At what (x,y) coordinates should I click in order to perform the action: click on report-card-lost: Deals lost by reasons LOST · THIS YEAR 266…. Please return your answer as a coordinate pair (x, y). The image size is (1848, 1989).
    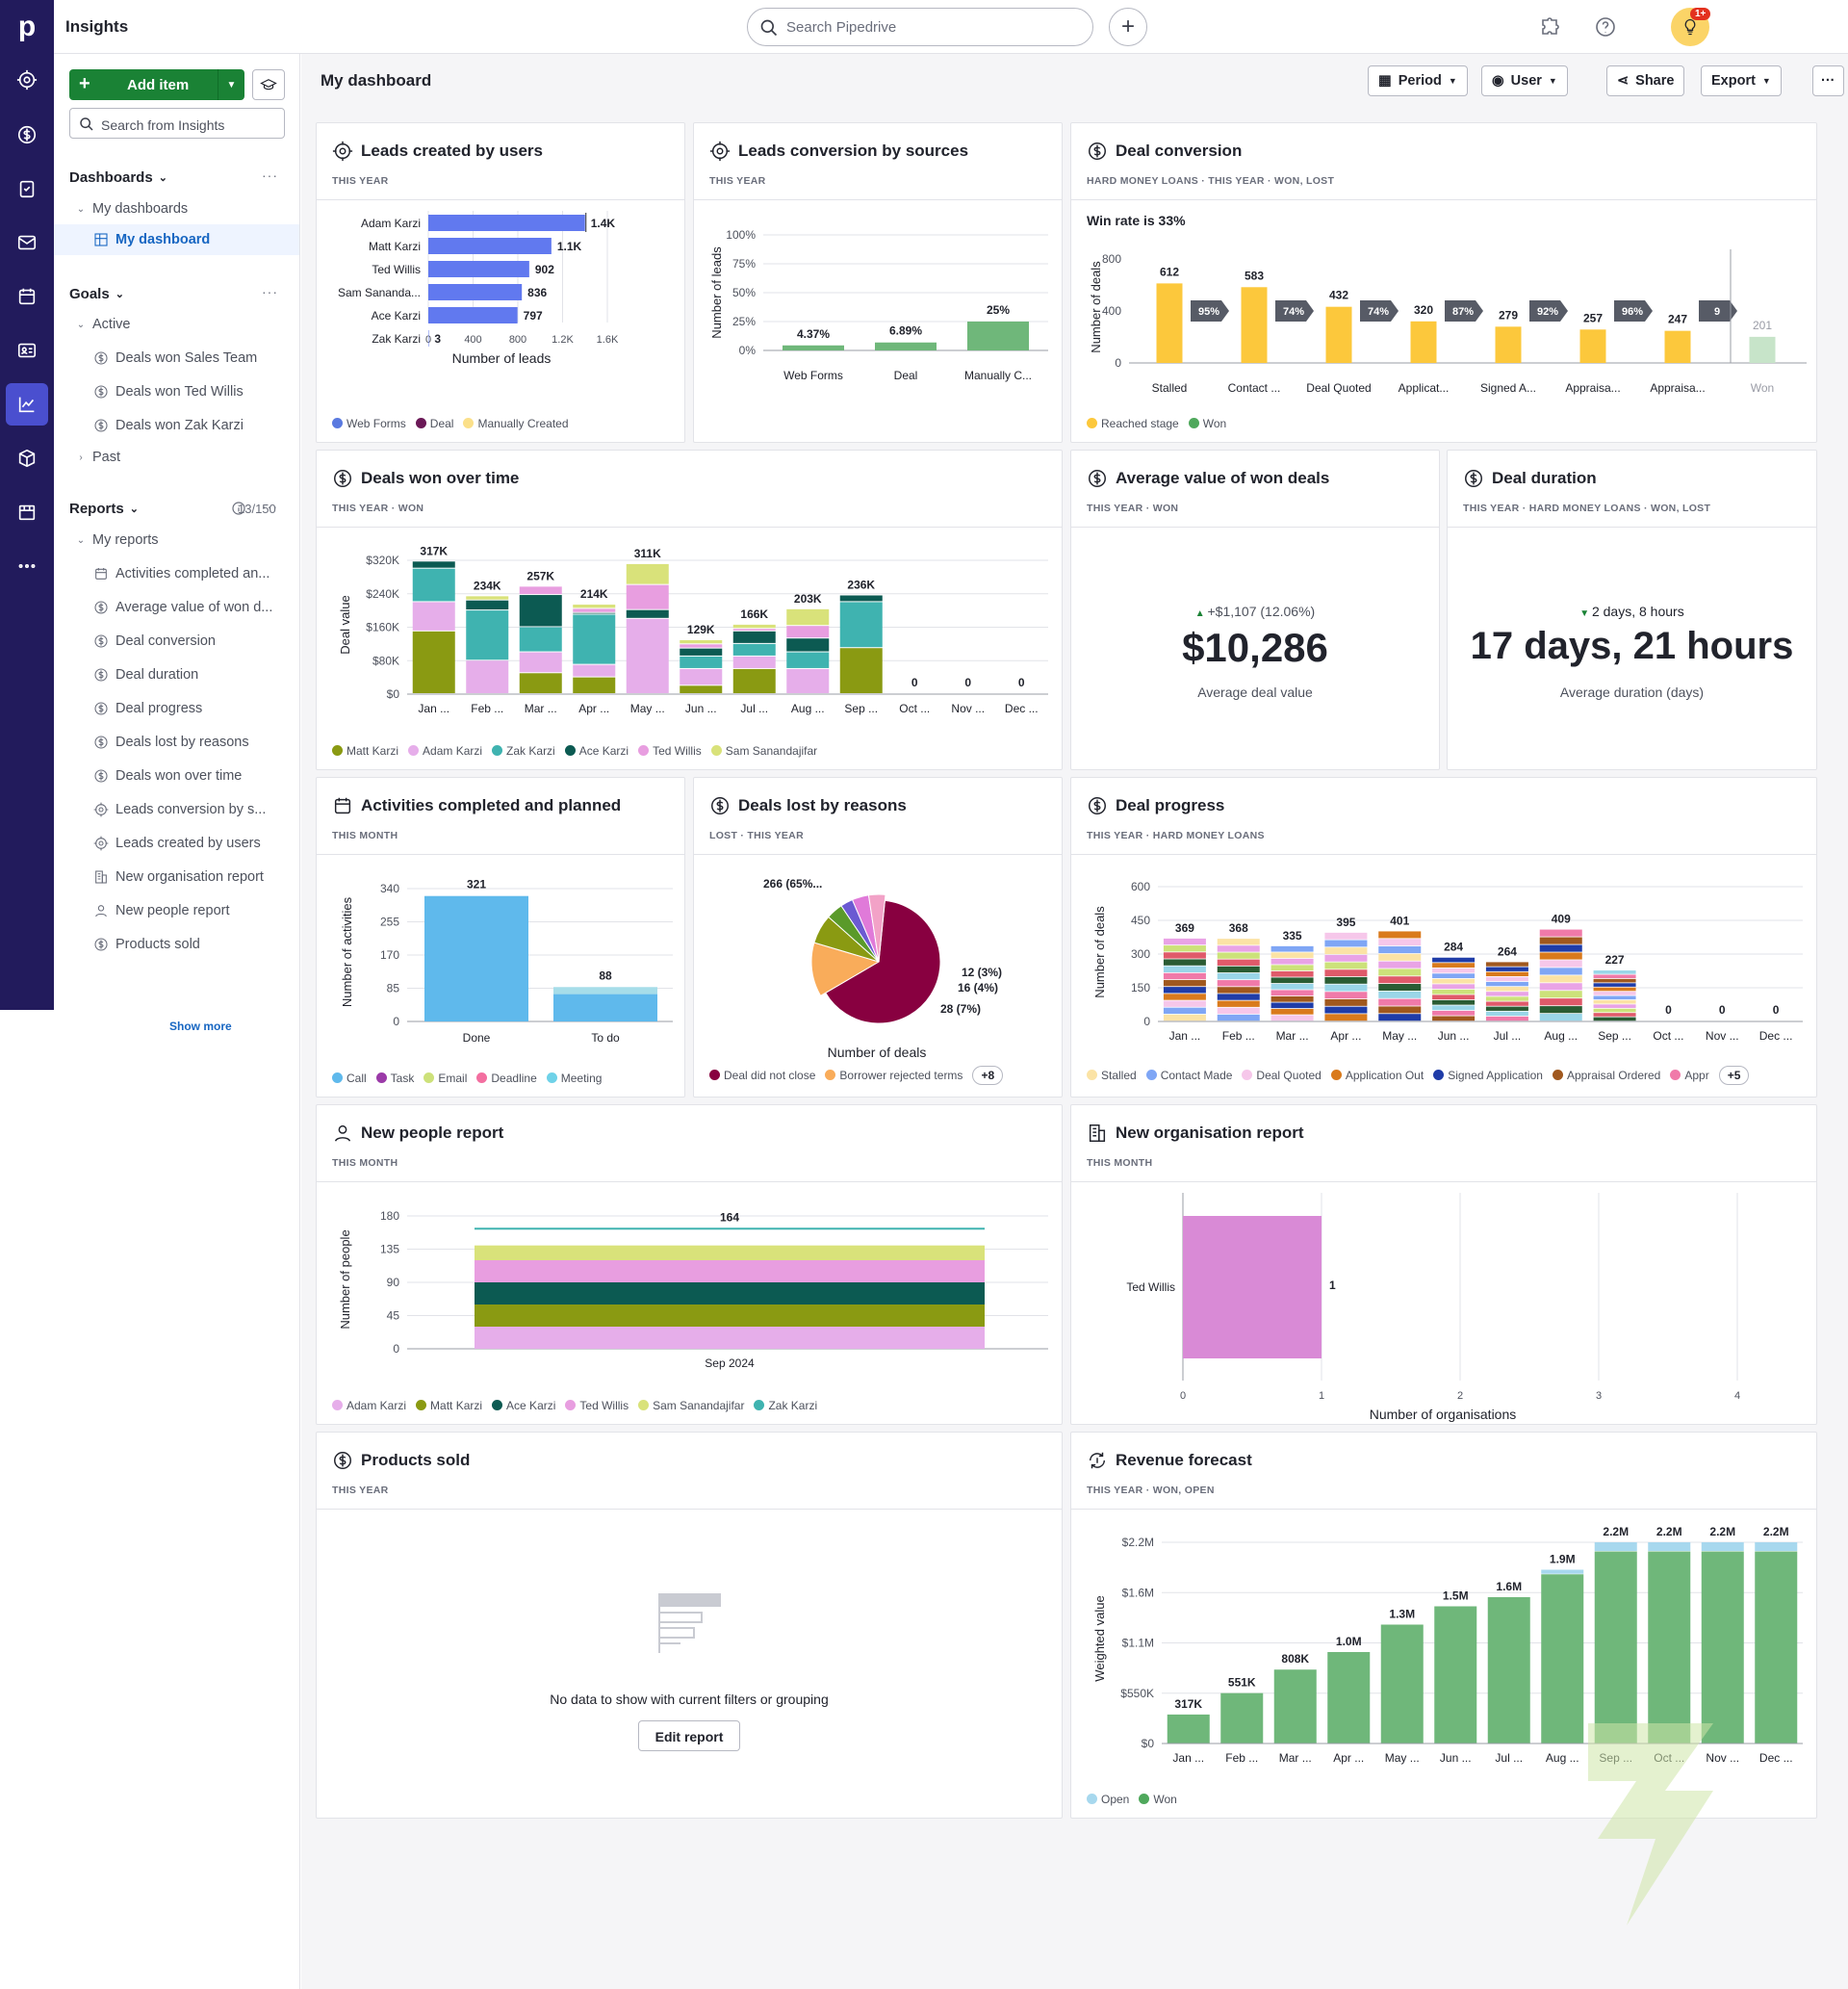
    Looking at the image, I should click on (878, 938).